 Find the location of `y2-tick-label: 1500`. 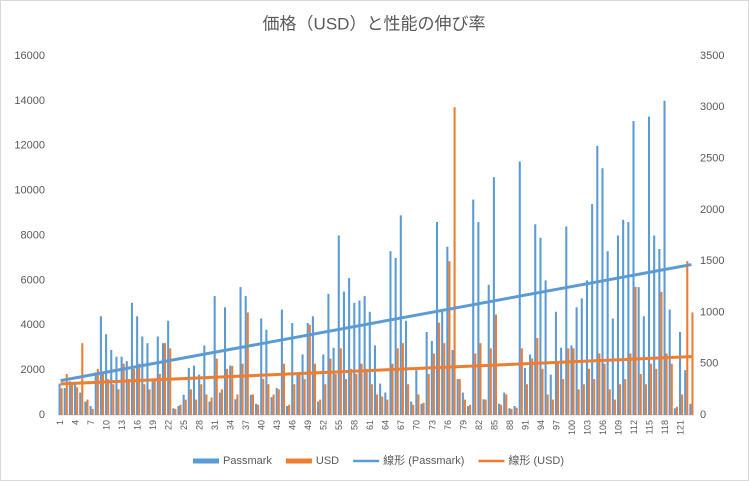

y2-tick-label: 1500 is located at coordinates (712, 261).